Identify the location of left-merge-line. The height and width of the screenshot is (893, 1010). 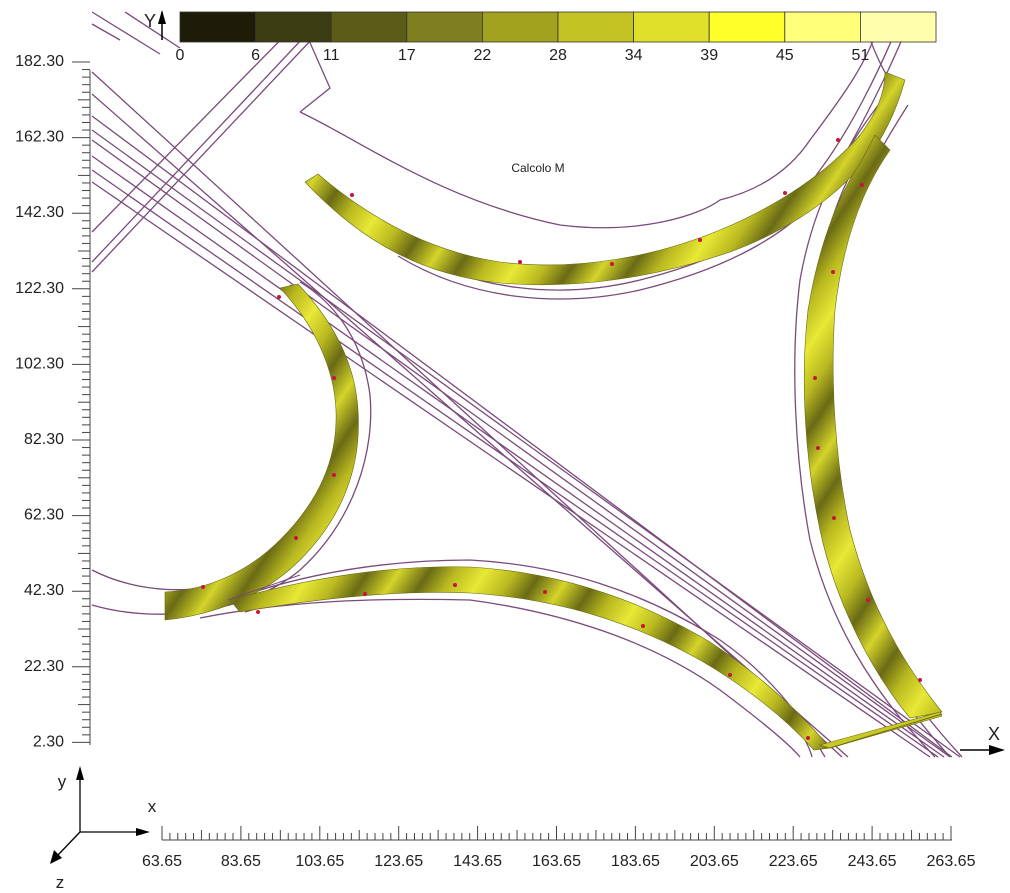
(264, 587).